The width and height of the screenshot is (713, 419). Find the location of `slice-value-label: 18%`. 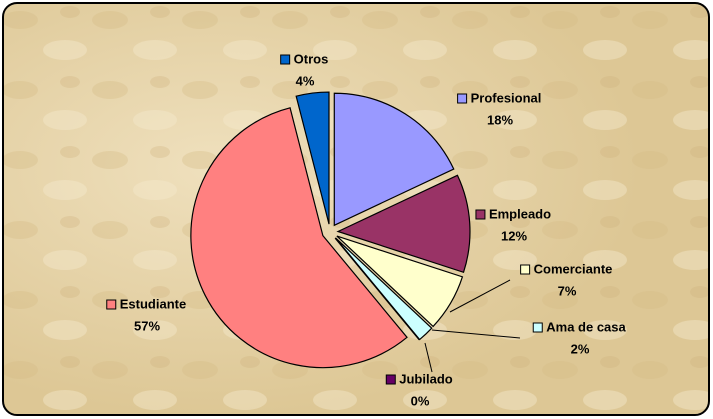

slice-value-label: 18% is located at coordinates (500, 119).